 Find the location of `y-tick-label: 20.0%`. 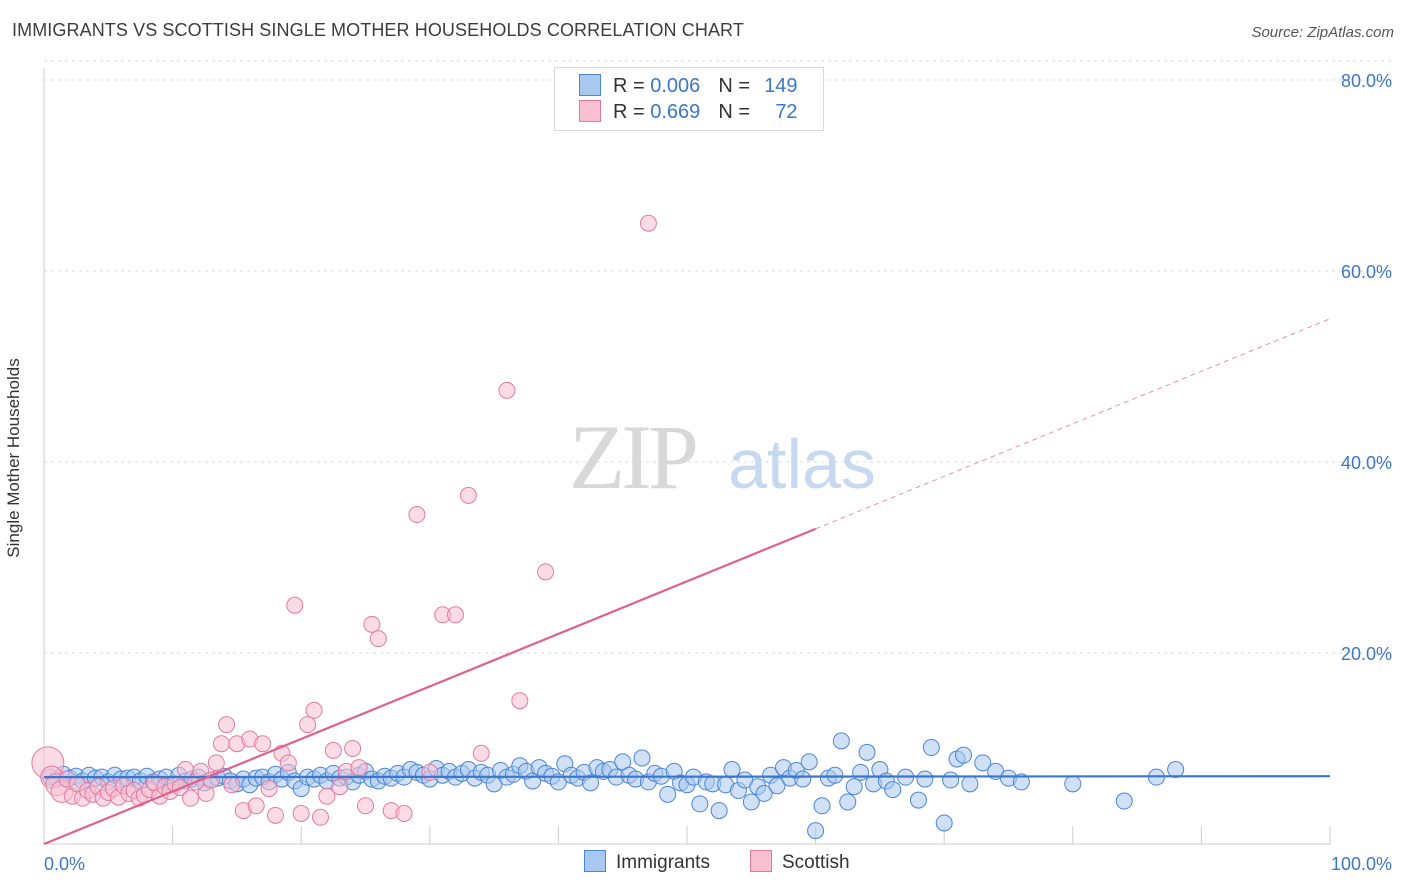

y-tick-label: 20.0% is located at coordinates (1366, 654).